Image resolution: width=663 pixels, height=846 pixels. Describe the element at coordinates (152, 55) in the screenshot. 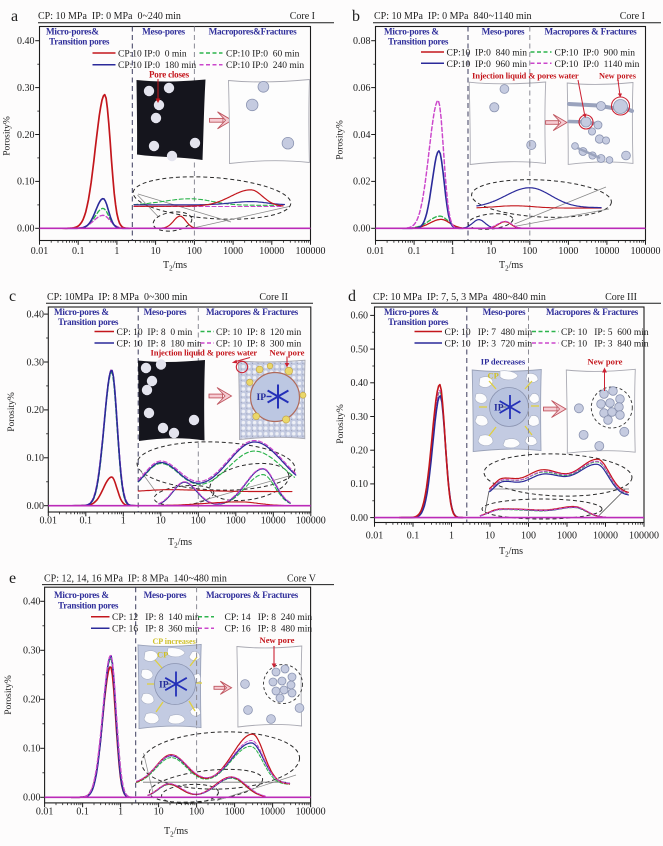

I see `svg-text: CP:10 IP:0 0 min` at that location.